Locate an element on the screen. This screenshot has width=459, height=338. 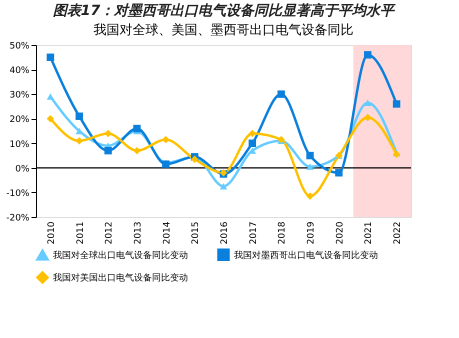
chart-title: 图表17：对墨西哥出口电气设备同比显著高于平均水平 is located at coordinates (224, 10).